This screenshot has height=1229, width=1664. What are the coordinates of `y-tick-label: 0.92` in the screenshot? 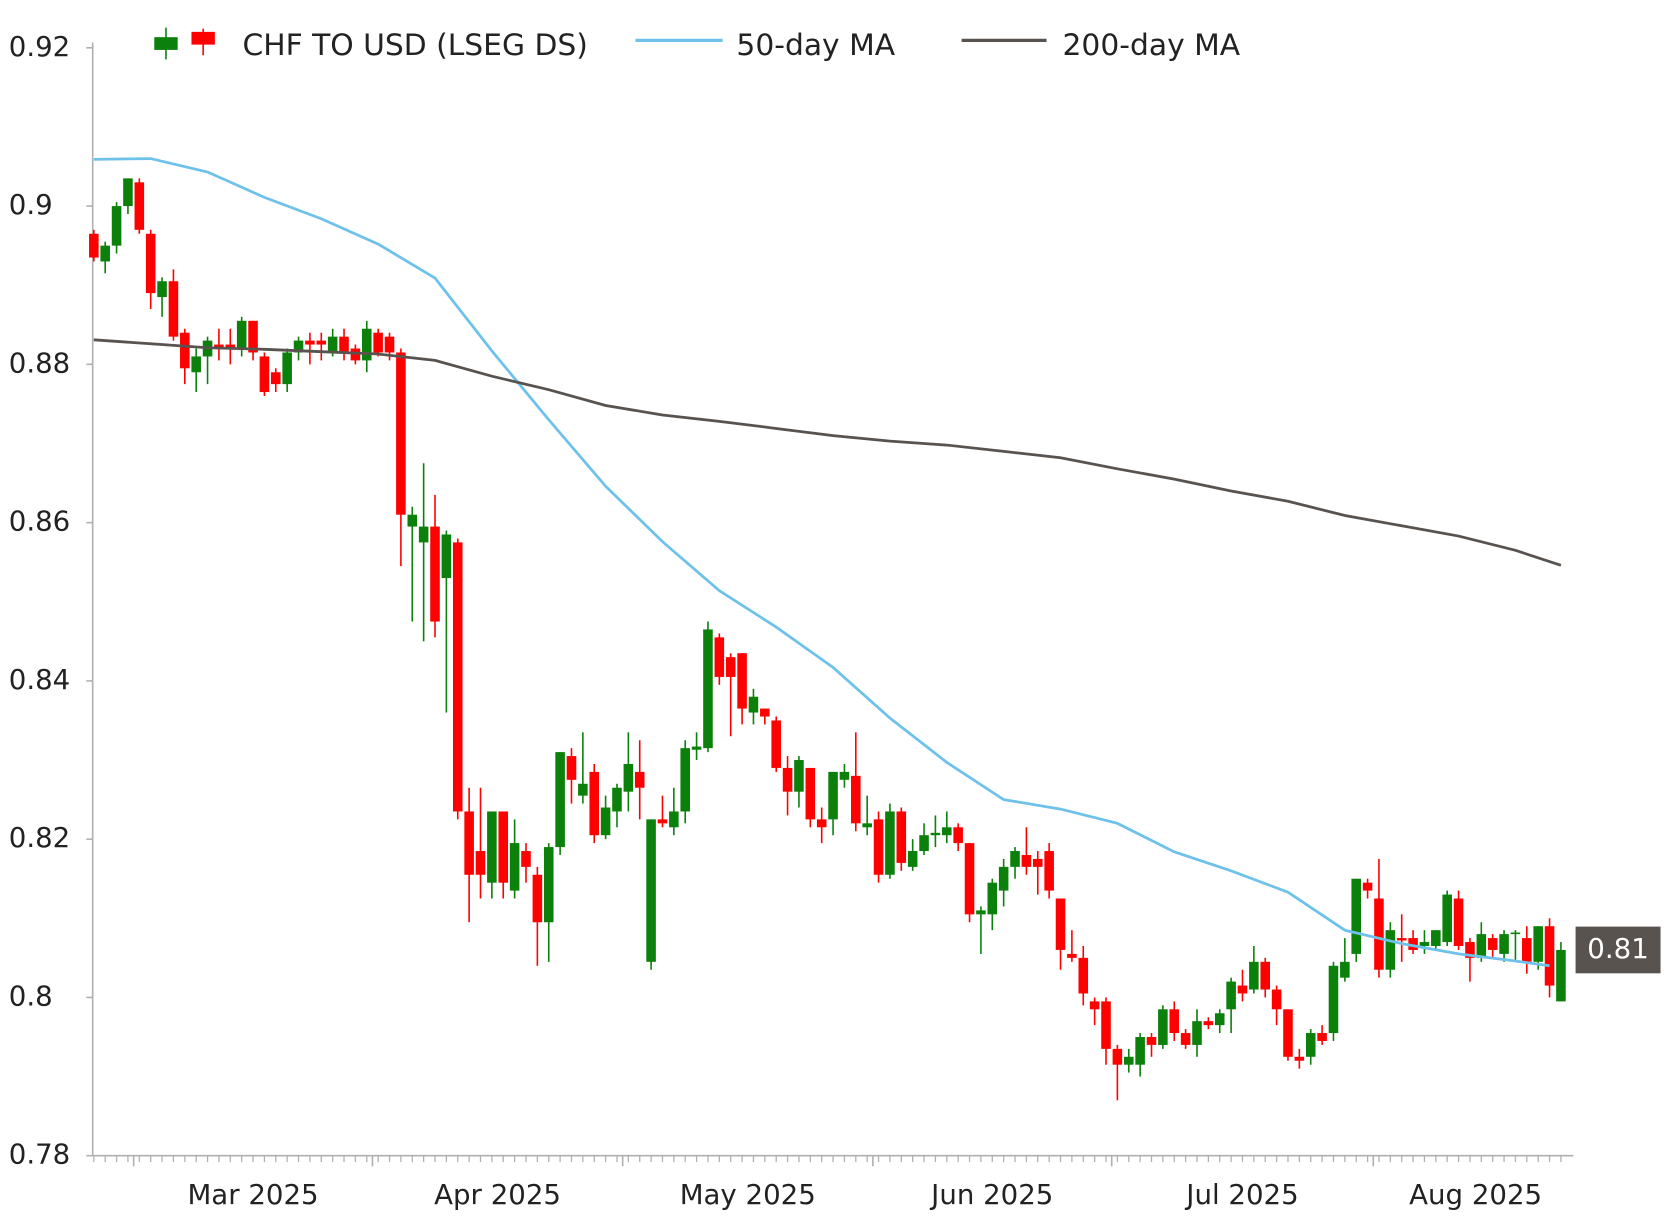 It's located at (39, 46).